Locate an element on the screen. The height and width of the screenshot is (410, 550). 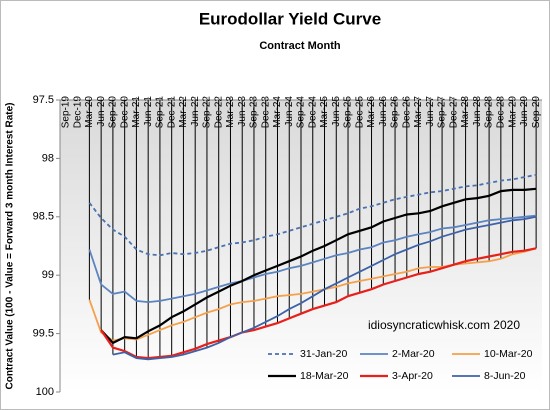
legend-label: 3-Apr-20 is located at coordinates (412, 376).